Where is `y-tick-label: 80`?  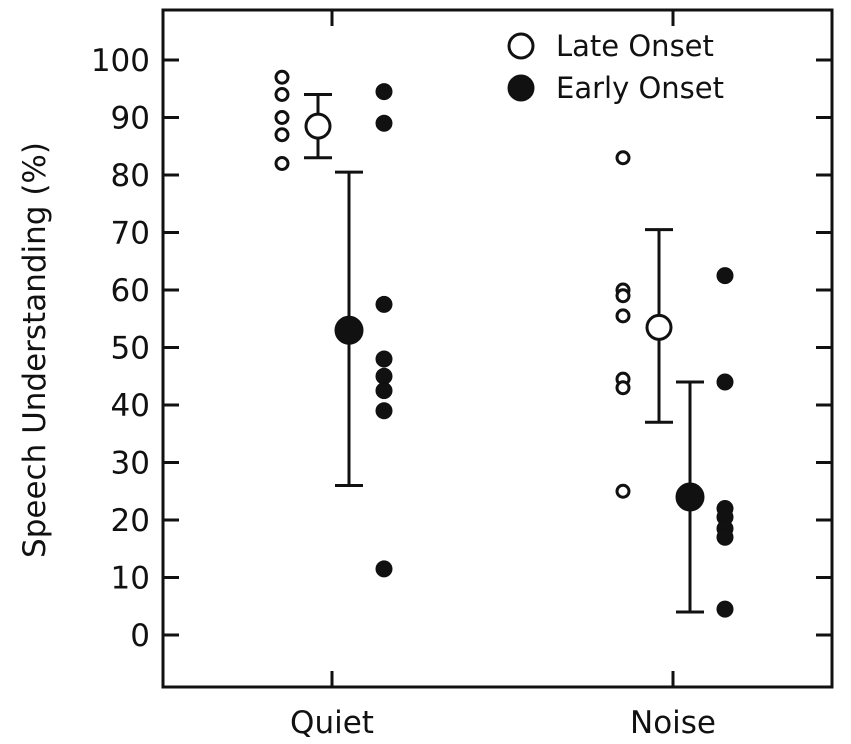 y-tick-label: 80 is located at coordinates (130, 176).